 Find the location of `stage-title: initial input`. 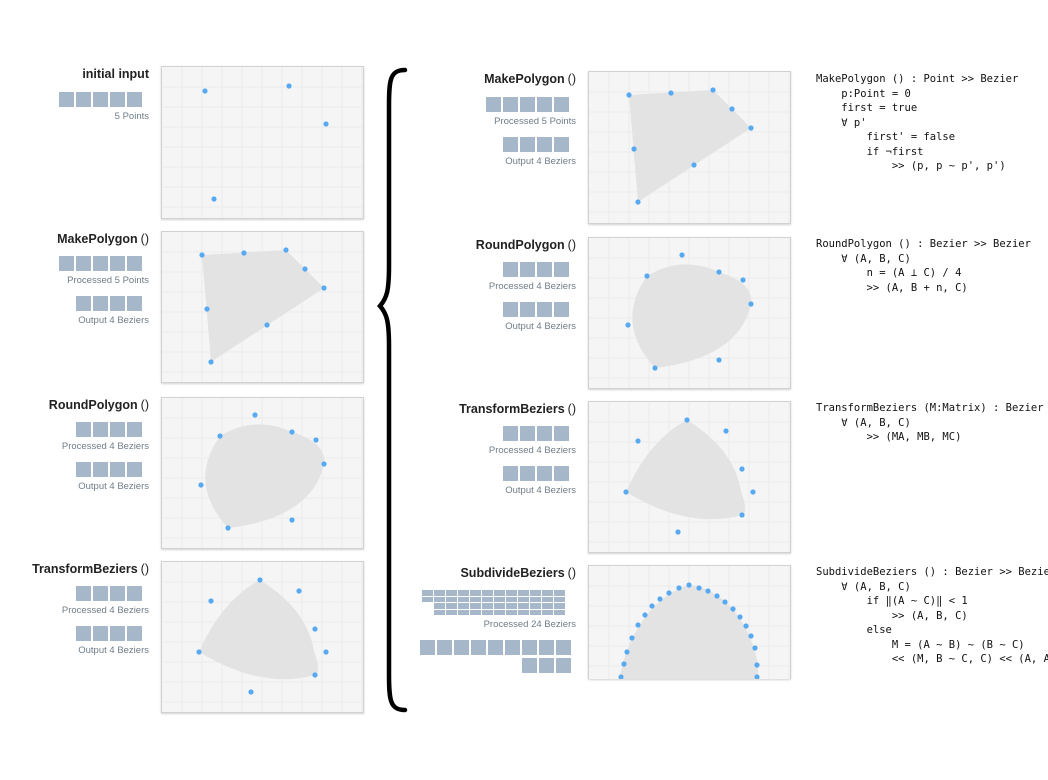

stage-title: initial input is located at coordinates (115, 74).